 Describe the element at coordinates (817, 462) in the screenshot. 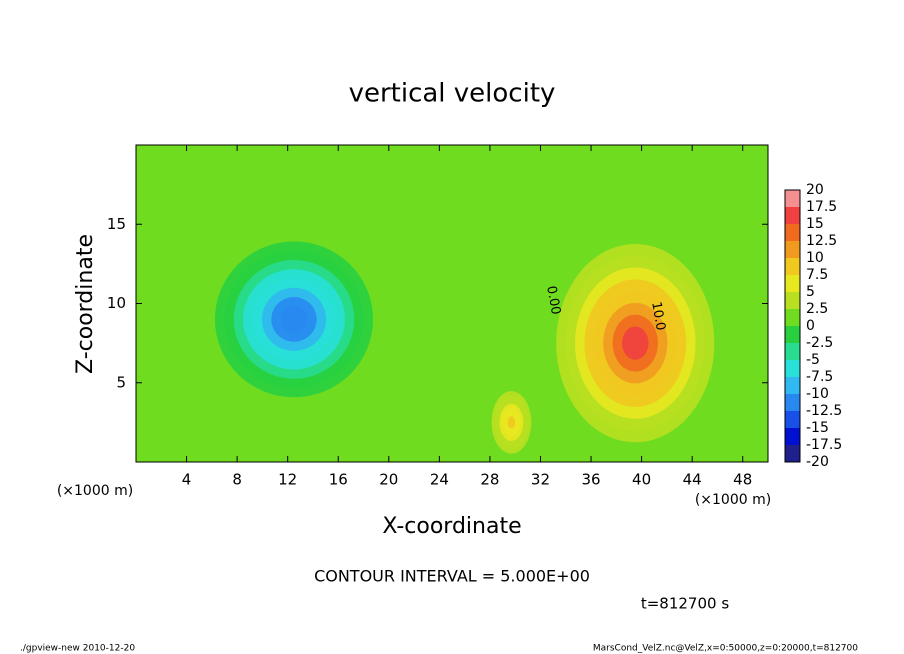

I see `colorbar-label: -20` at that location.